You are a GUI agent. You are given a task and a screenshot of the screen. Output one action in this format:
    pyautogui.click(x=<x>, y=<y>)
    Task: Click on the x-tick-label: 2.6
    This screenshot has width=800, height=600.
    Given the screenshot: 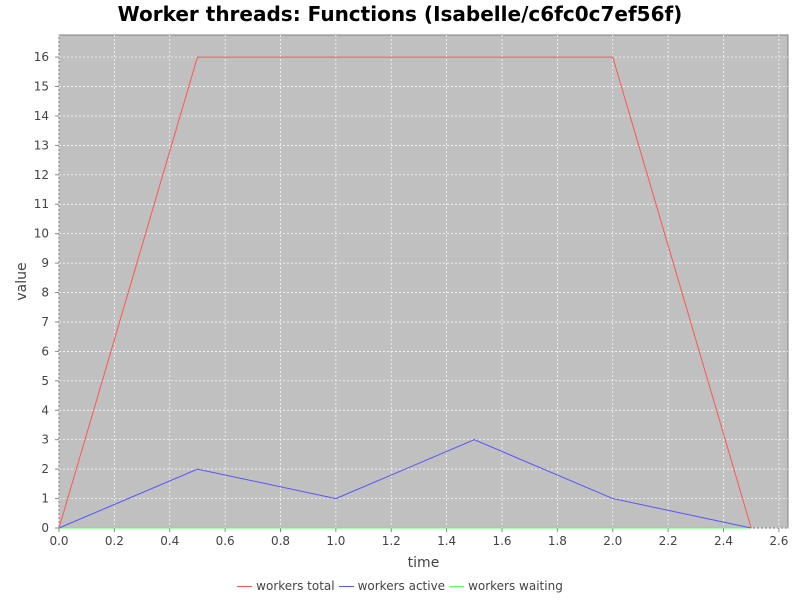 What is the action you would take?
    pyautogui.click(x=778, y=541)
    